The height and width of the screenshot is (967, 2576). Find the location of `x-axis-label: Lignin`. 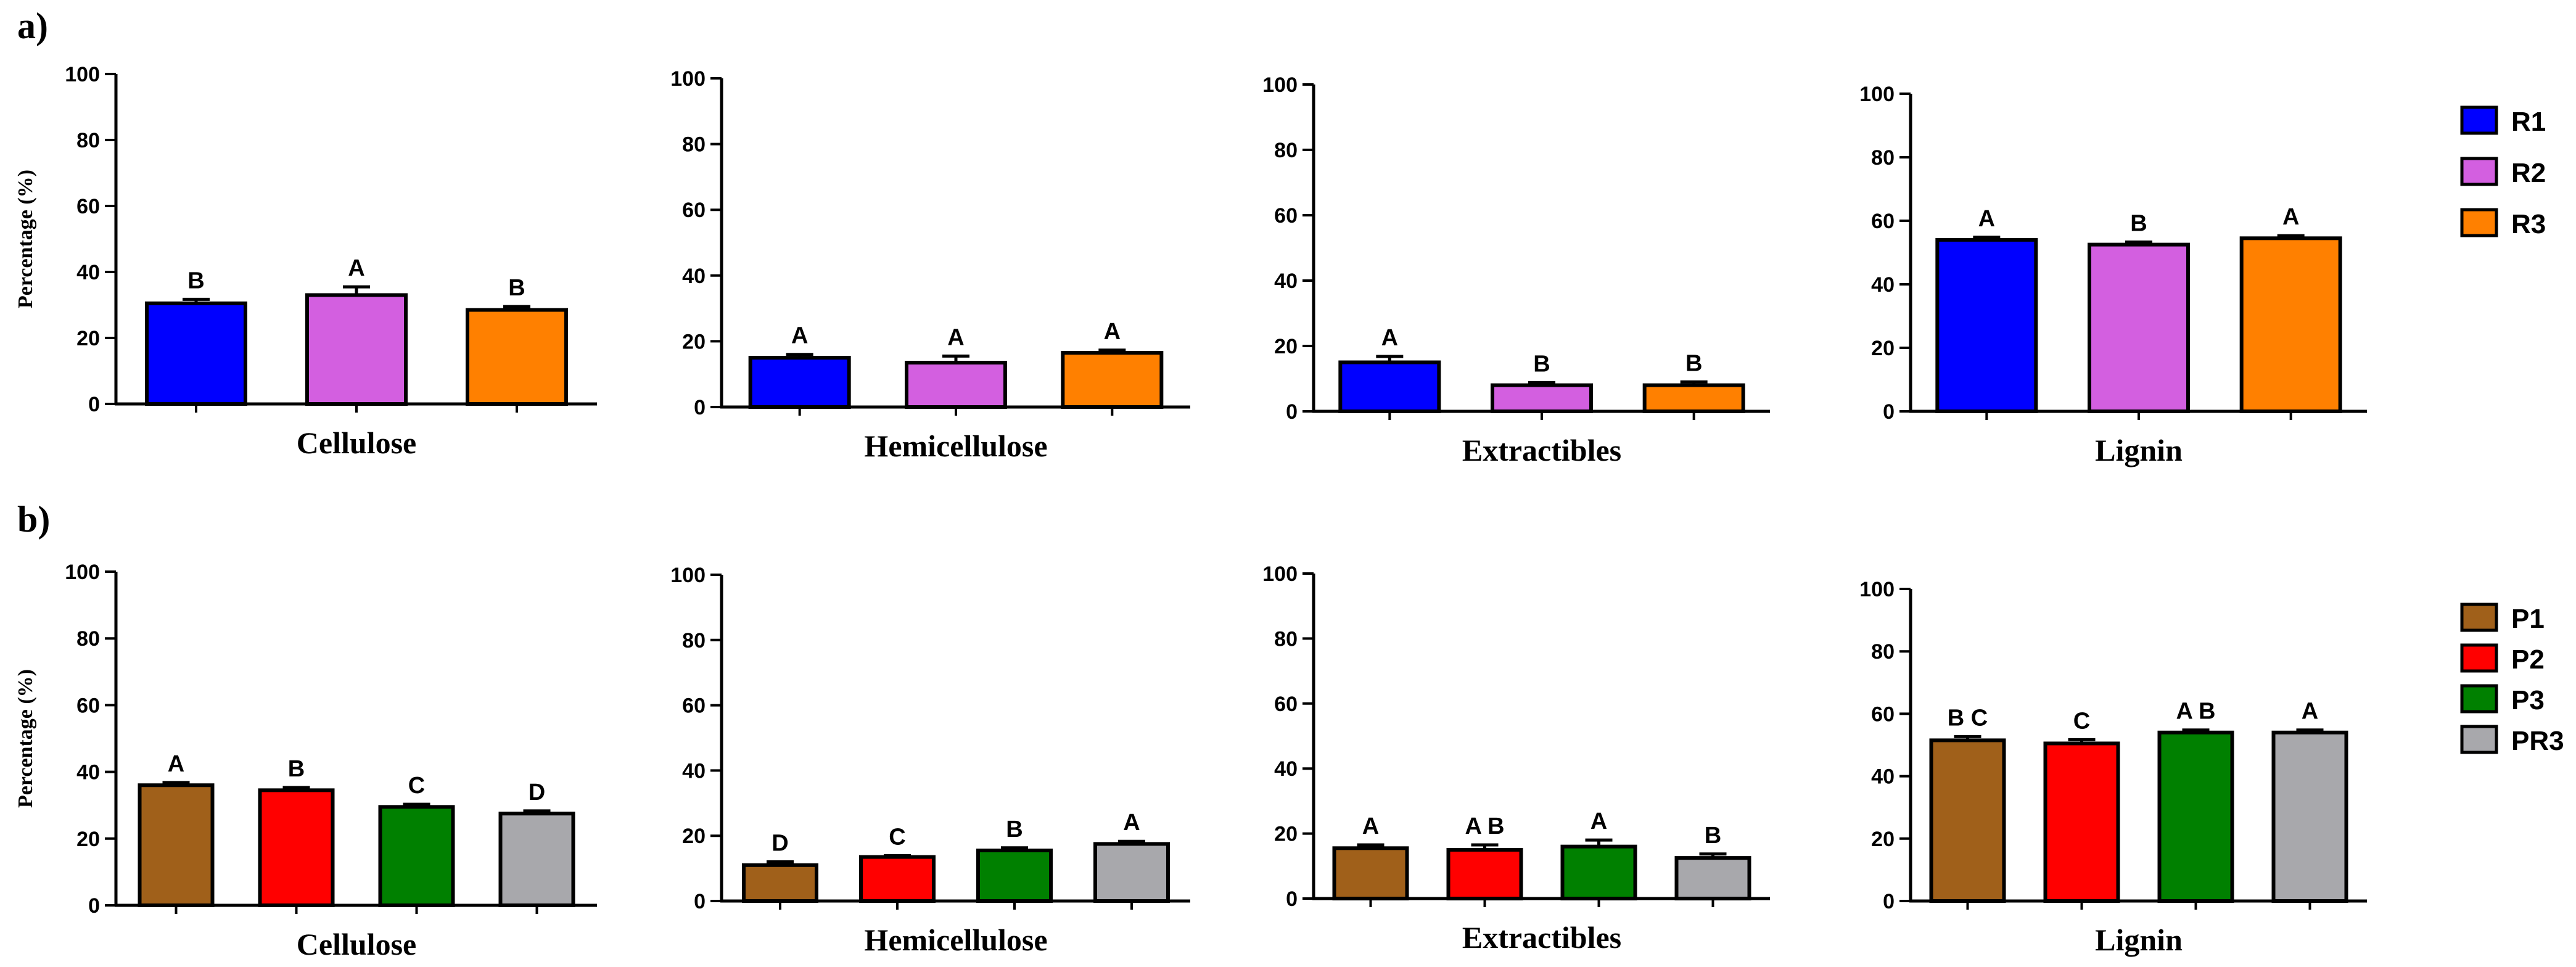

x-axis-label: Lignin is located at coordinates (2139, 940).